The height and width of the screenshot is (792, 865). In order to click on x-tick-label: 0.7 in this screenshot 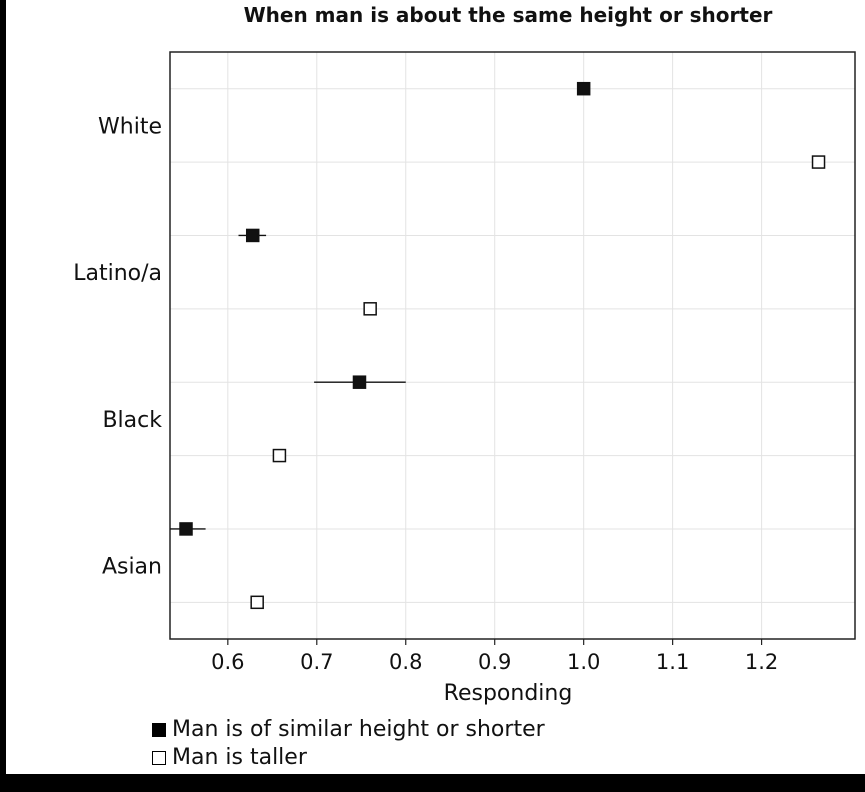, I will do `click(316, 662)`.